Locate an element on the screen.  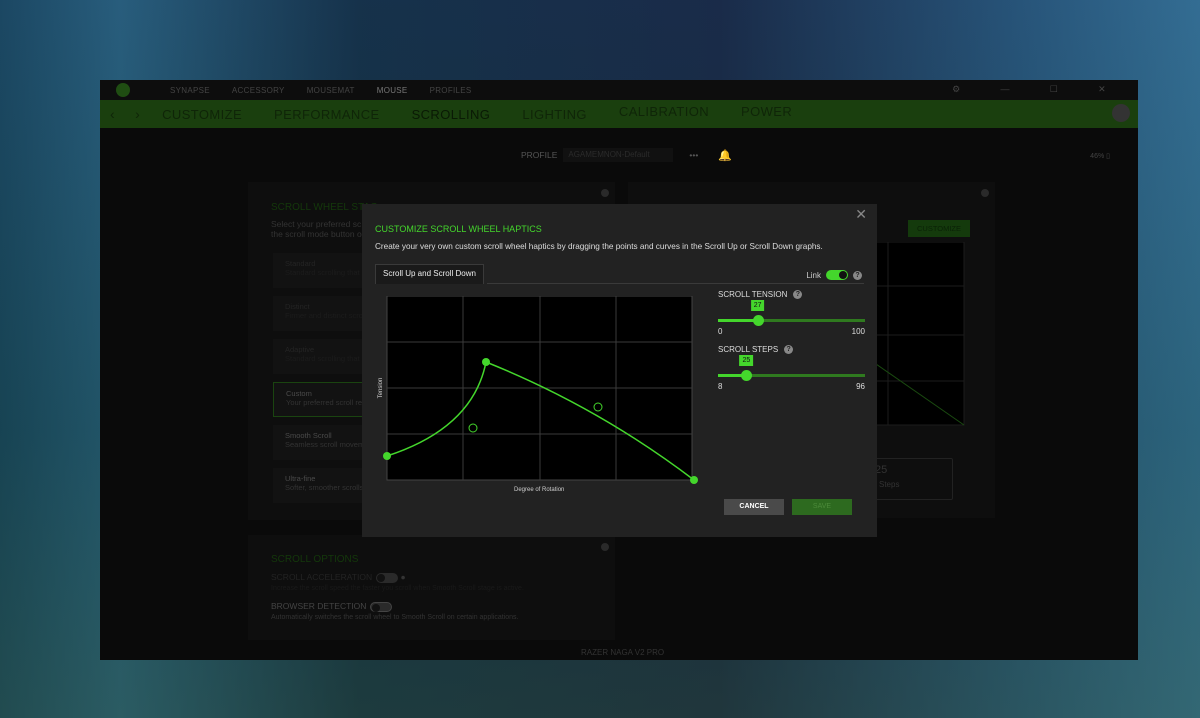
nav-mousemat: MOUSEMAT is located at coordinates (330, 90).